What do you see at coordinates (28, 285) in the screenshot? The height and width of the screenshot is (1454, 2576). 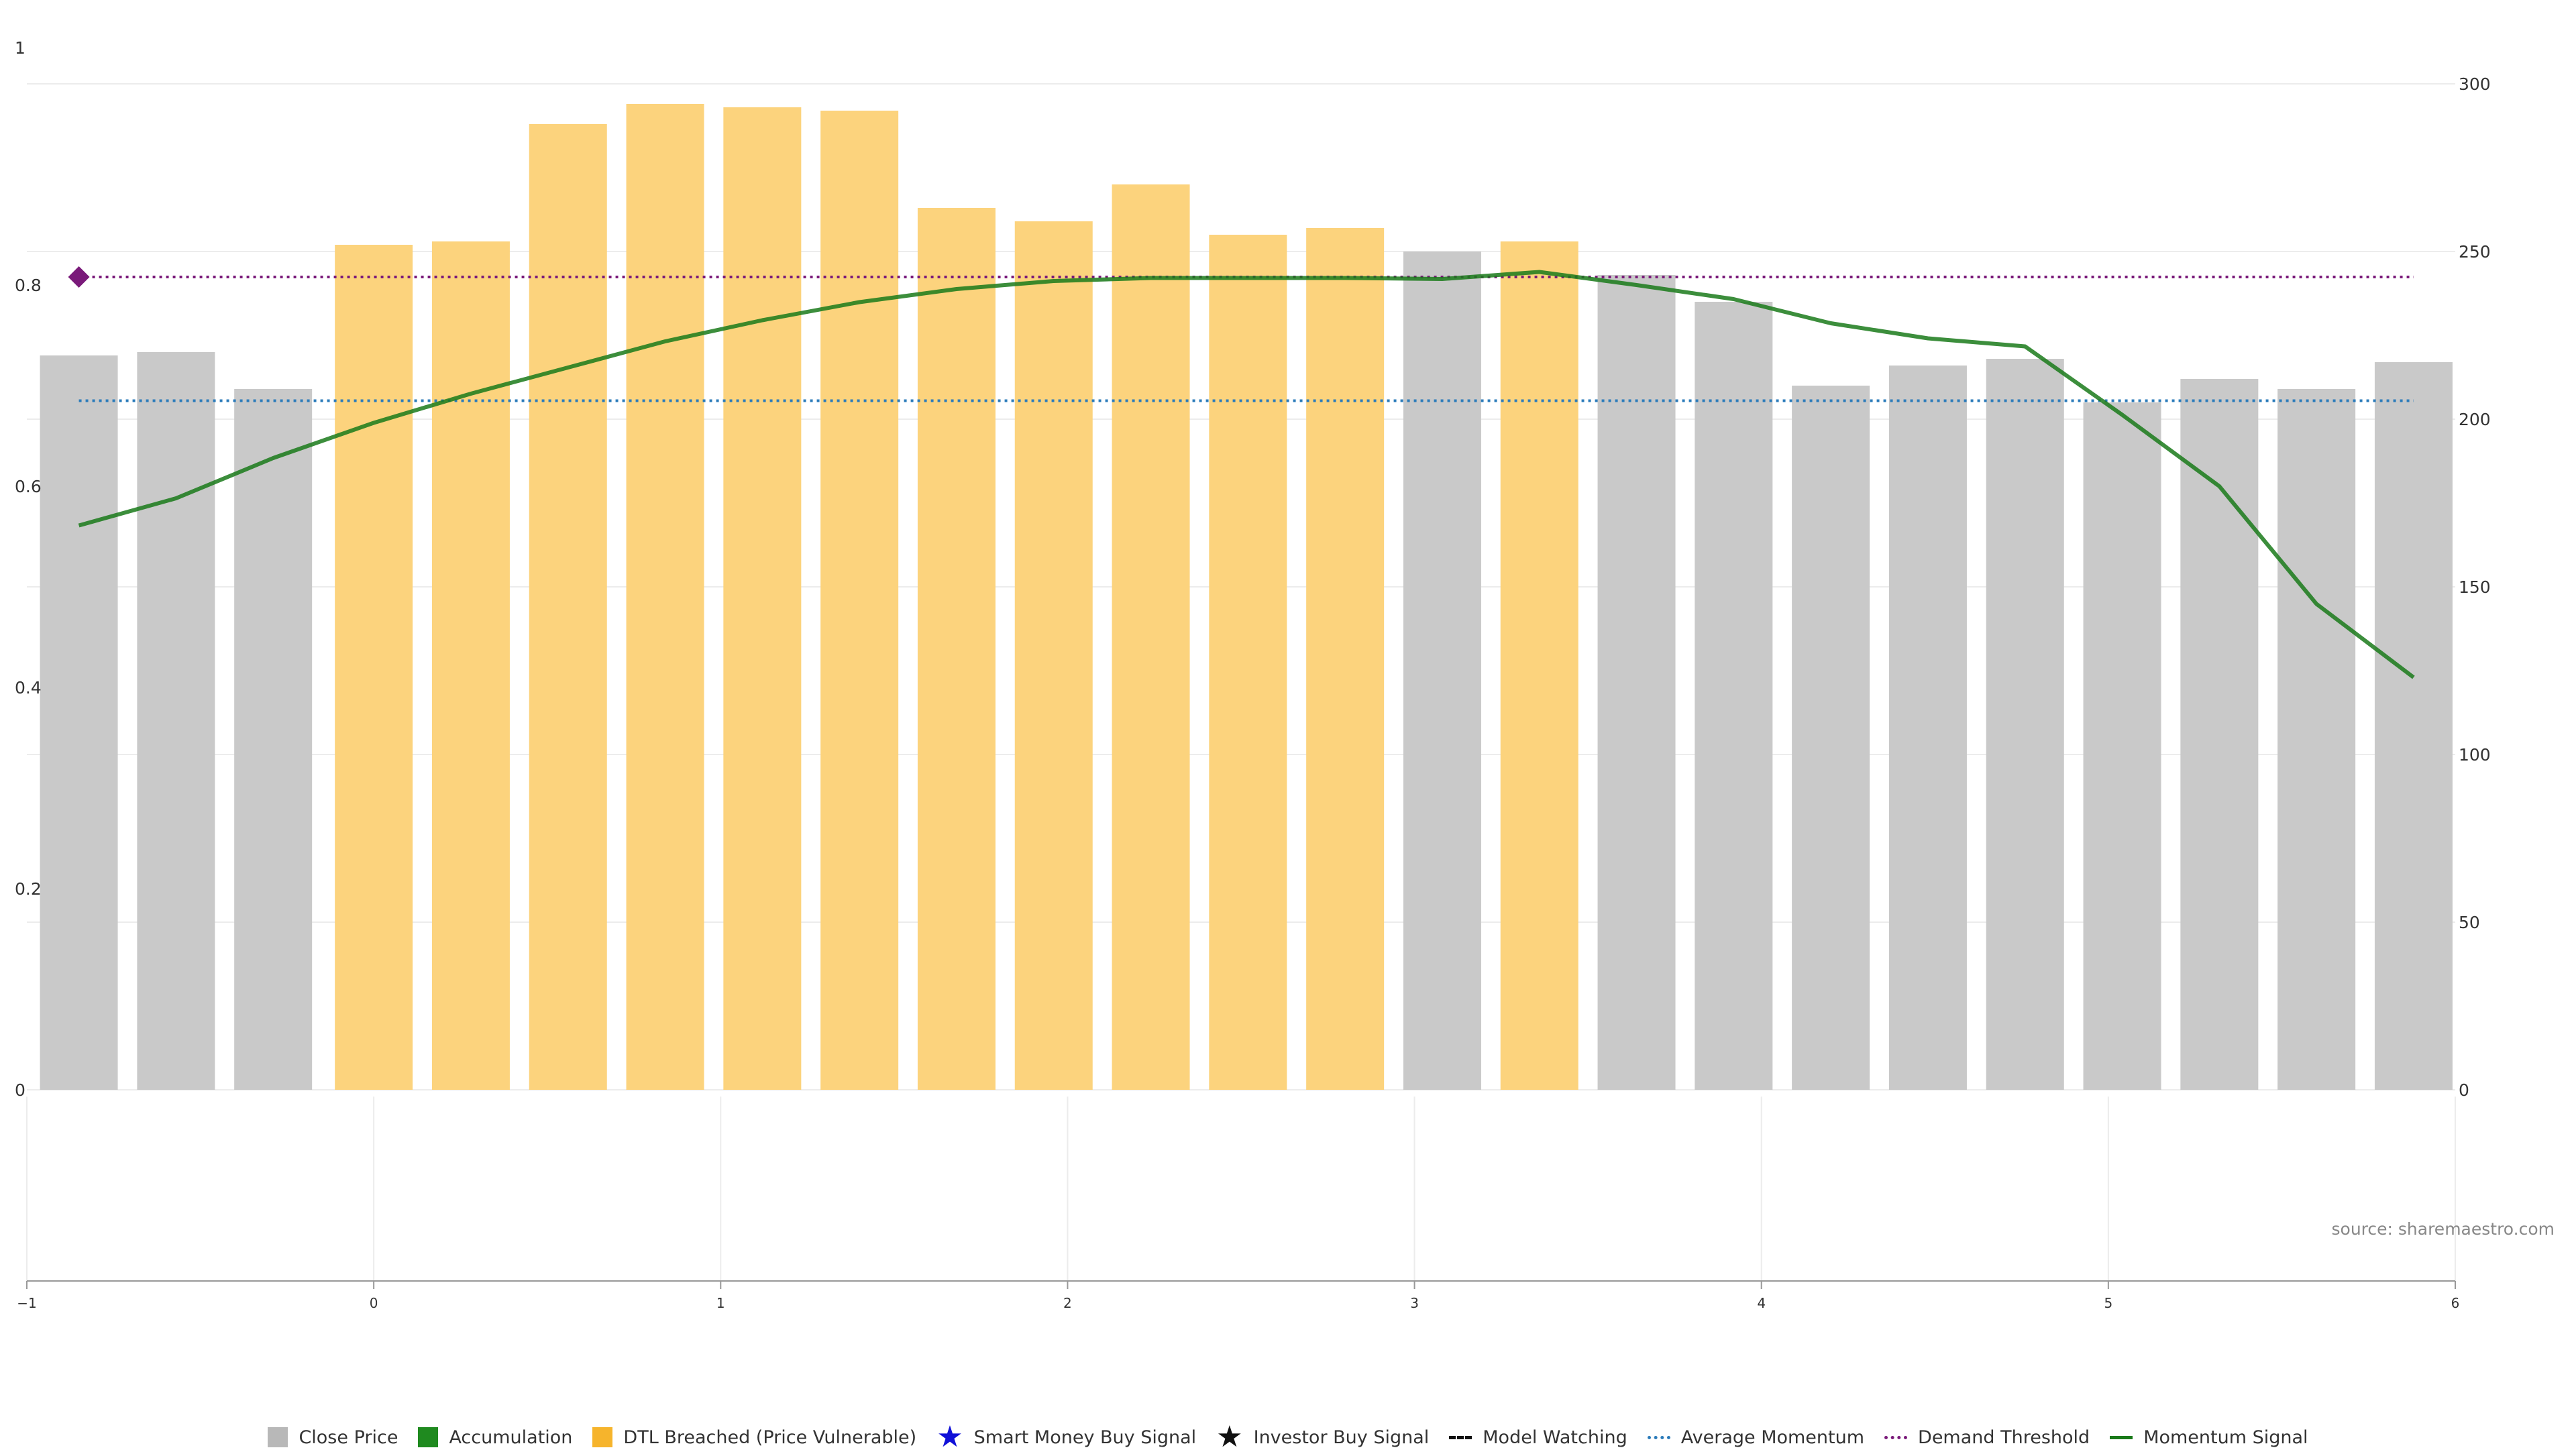 I see `left-axis-tick-label: 0.8` at bounding box center [28, 285].